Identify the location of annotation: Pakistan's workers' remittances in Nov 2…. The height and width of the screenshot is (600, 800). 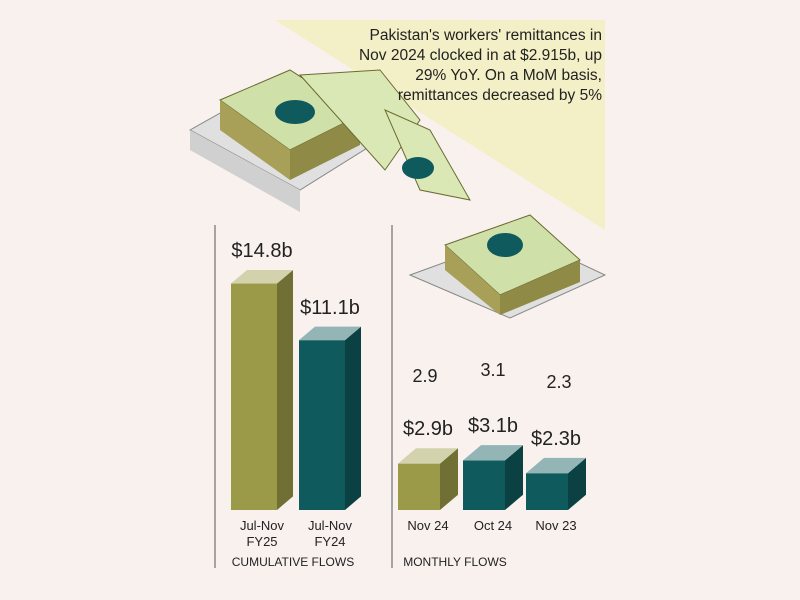
(480, 65).